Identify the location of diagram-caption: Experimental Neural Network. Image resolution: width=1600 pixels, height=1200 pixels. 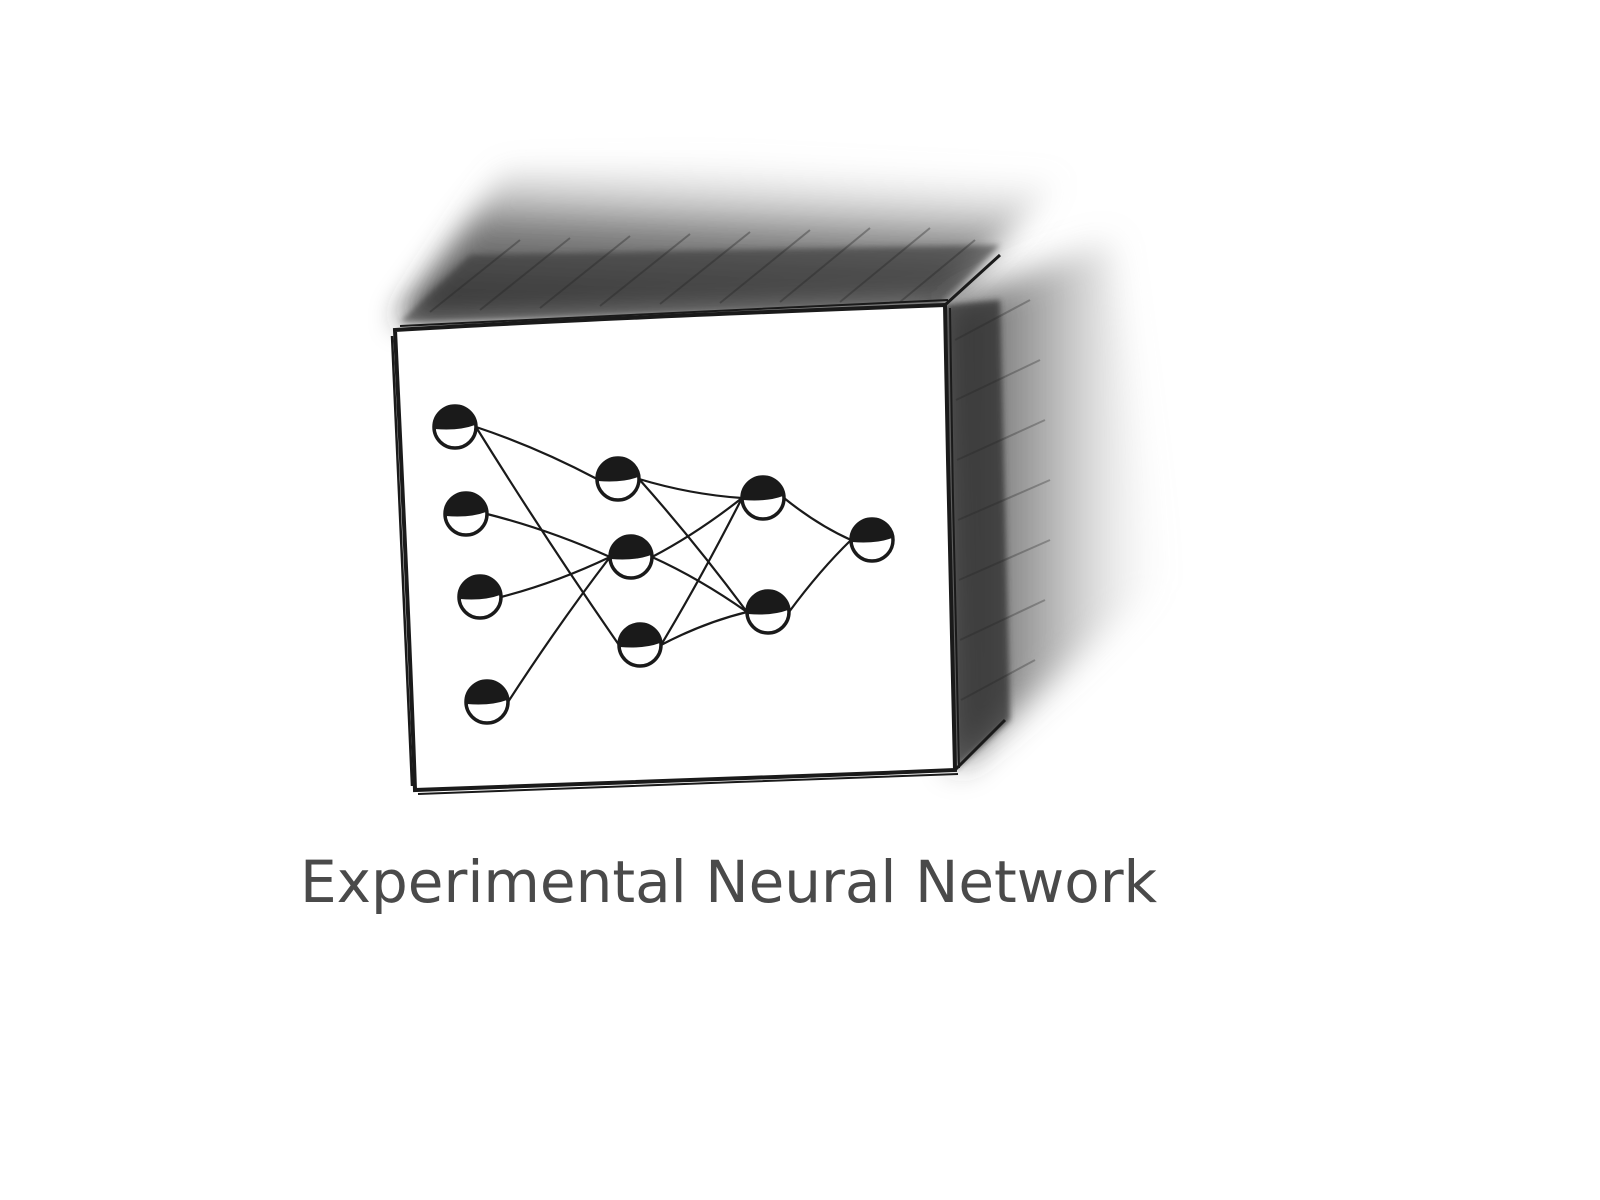
(729, 882).